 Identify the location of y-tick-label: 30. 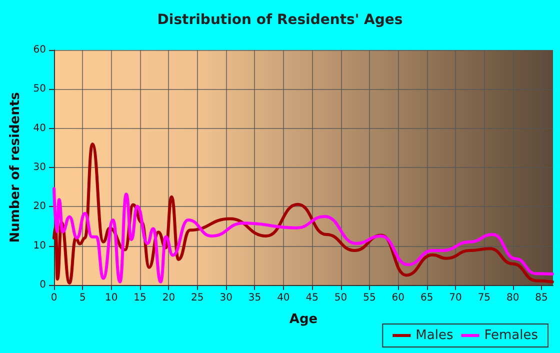
(39, 167).